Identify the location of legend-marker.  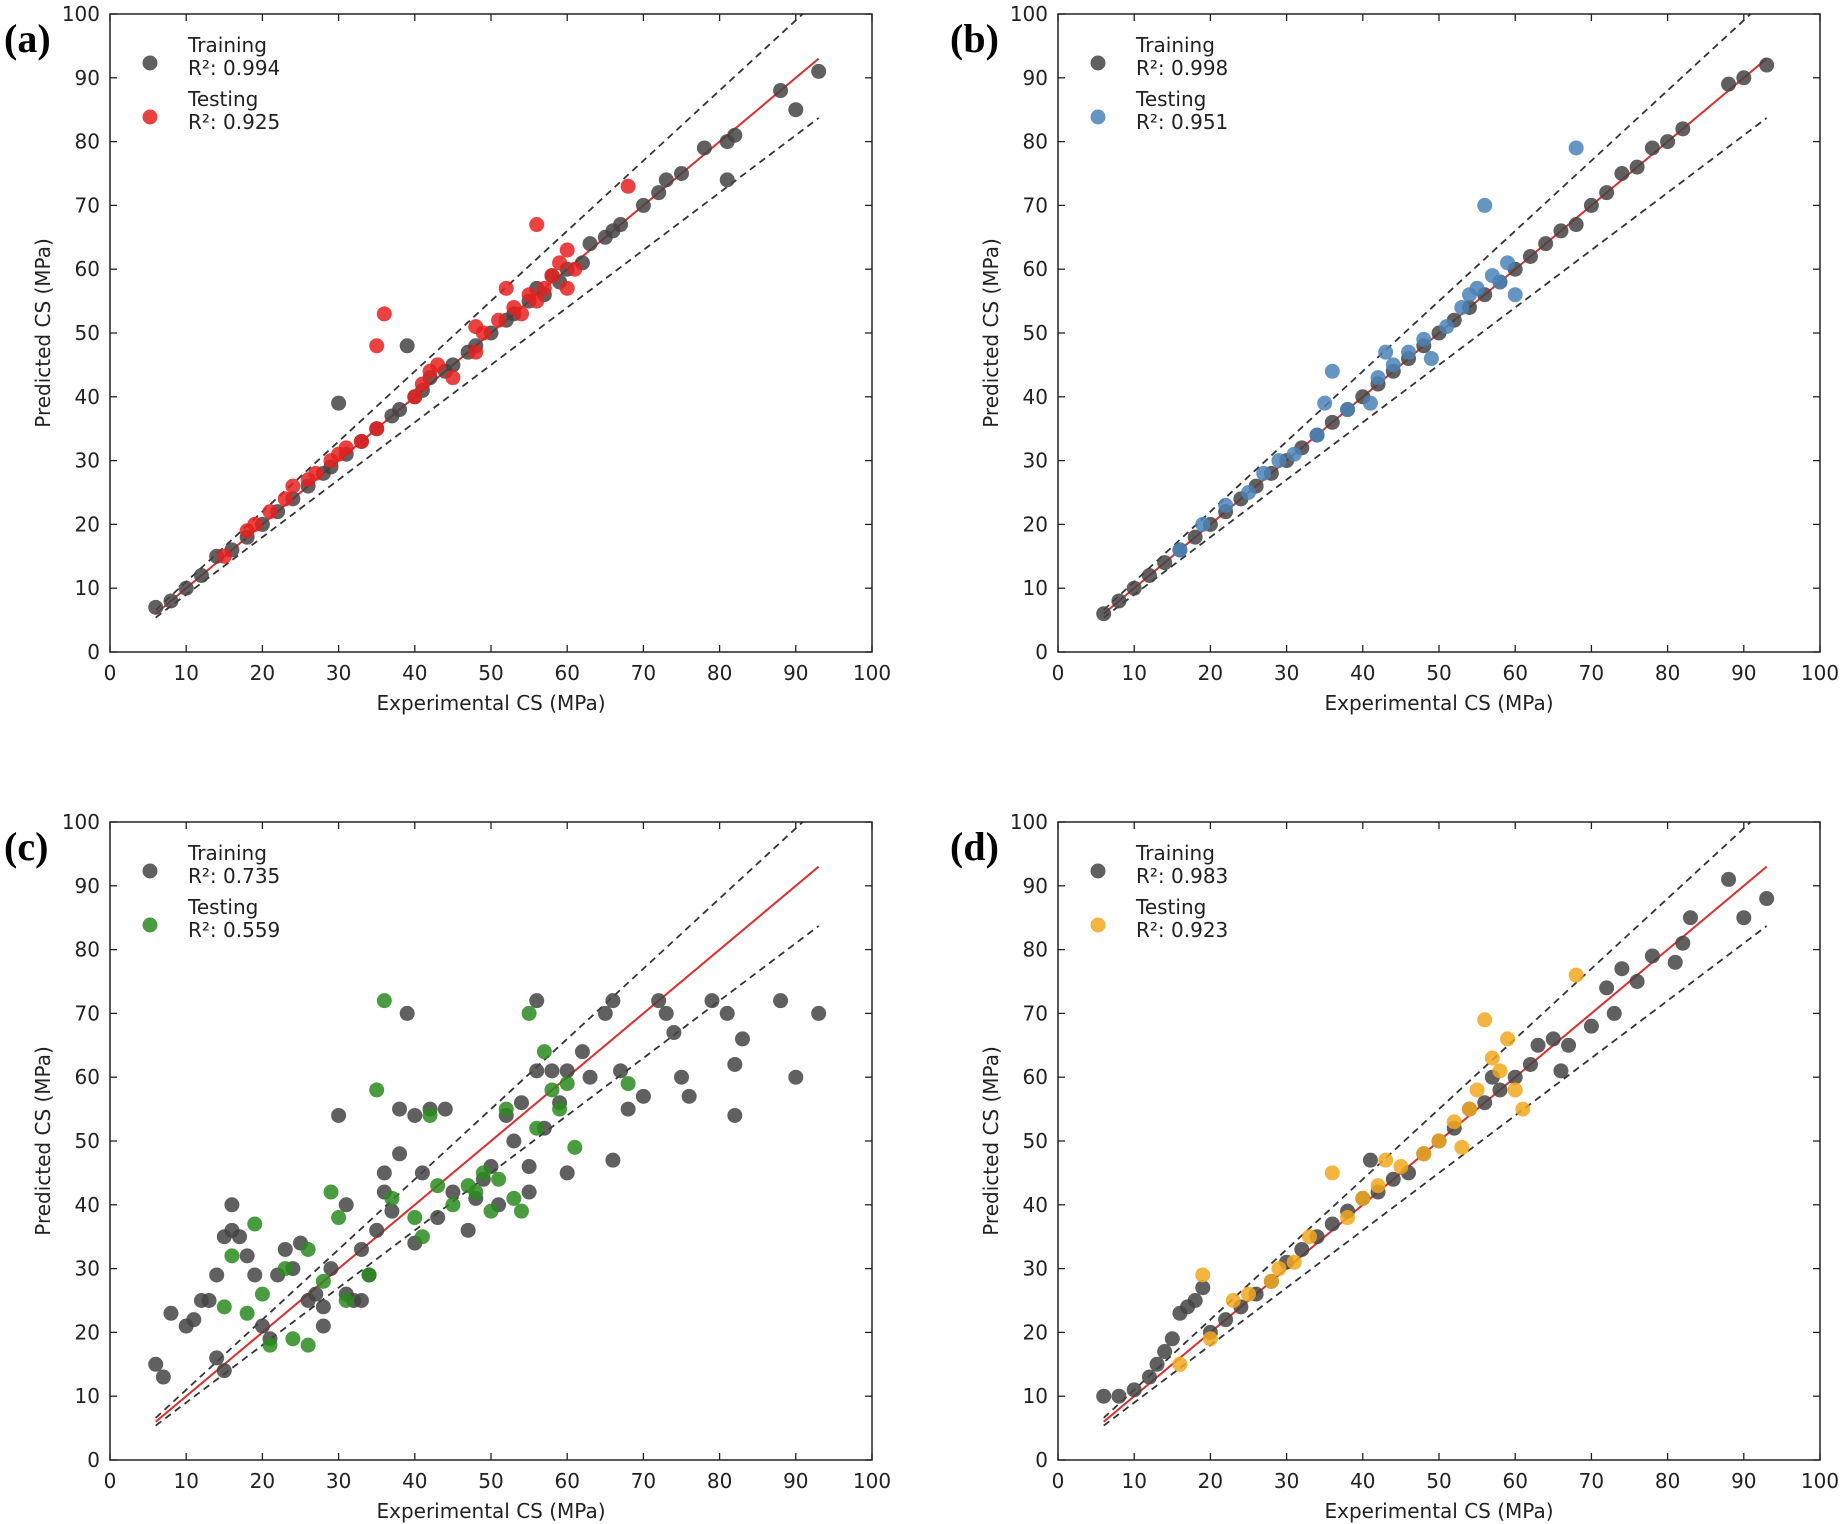
(1098, 63).